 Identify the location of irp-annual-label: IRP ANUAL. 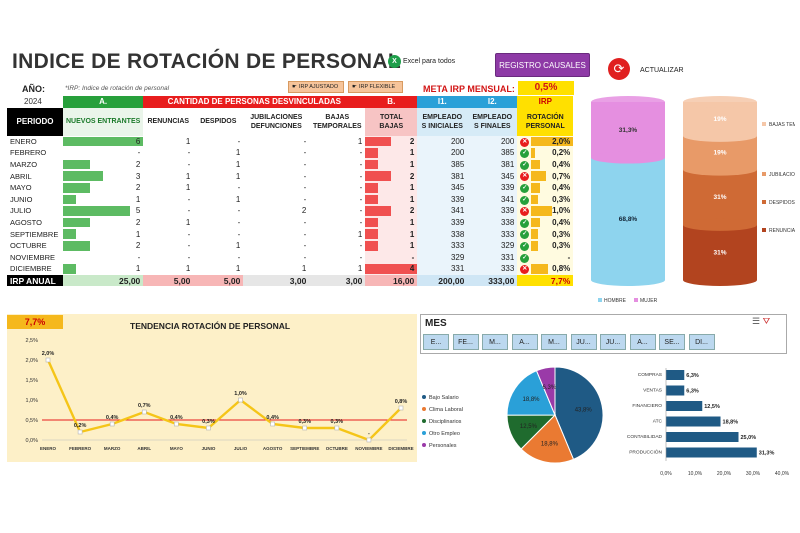
(35, 280).